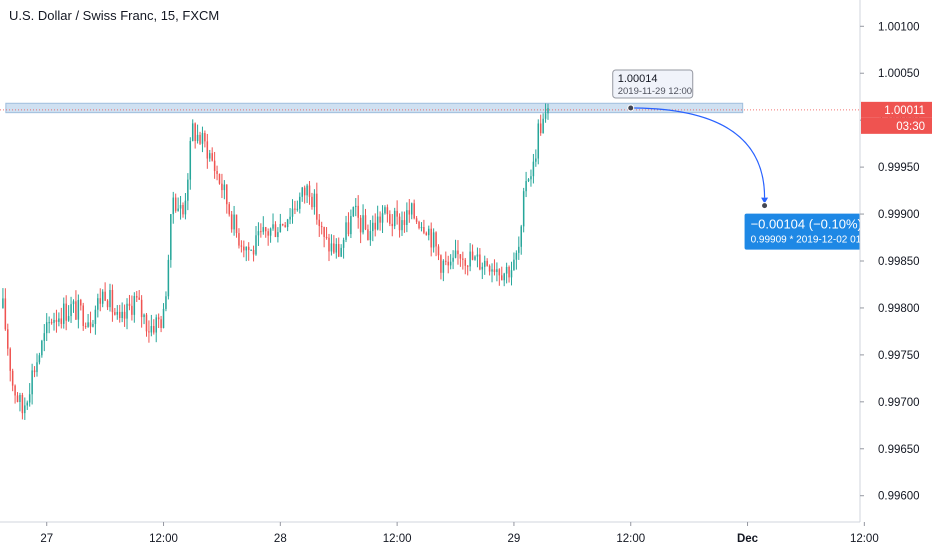  What do you see at coordinates (653, 84) in the screenshot?
I see `point-tooltip-box` at bounding box center [653, 84].